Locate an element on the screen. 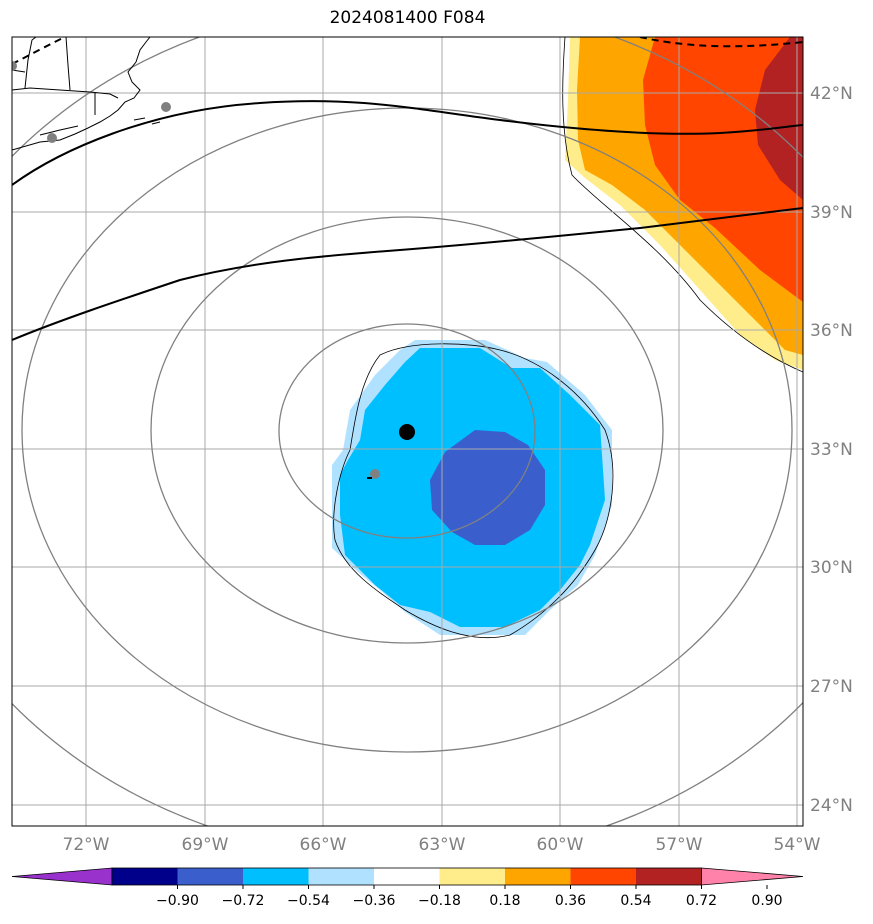 The width and height of the screenshot is (873, 924). colorbar-tick-label: −0.54 is located at coordinates (308, 901).